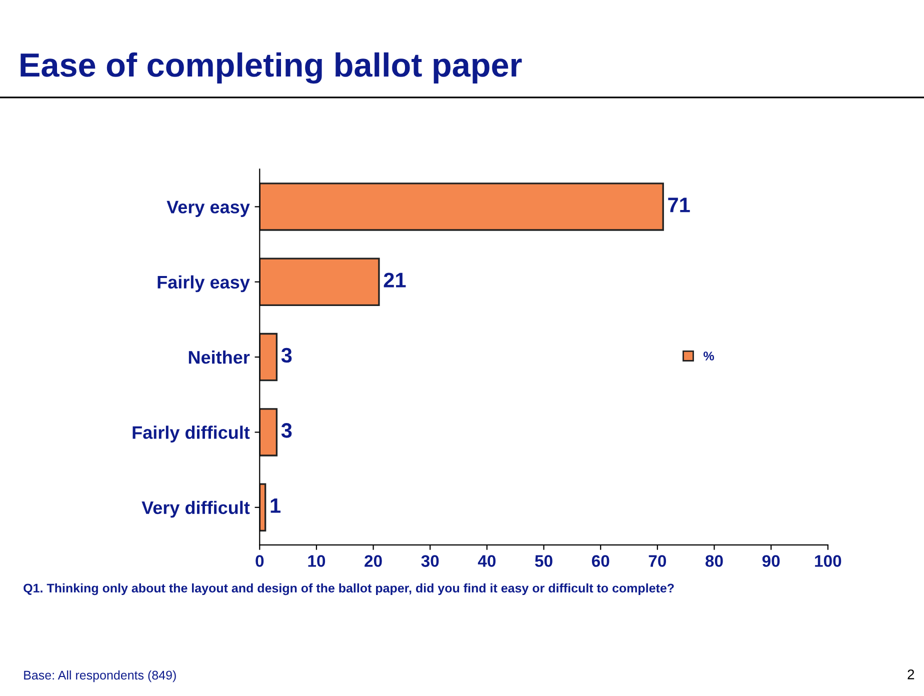 The image size is (924, 696). What do you see at coordinates (395, 280) in the screenshot?
I see `data-label: 21` at bounding box center [395, 280].